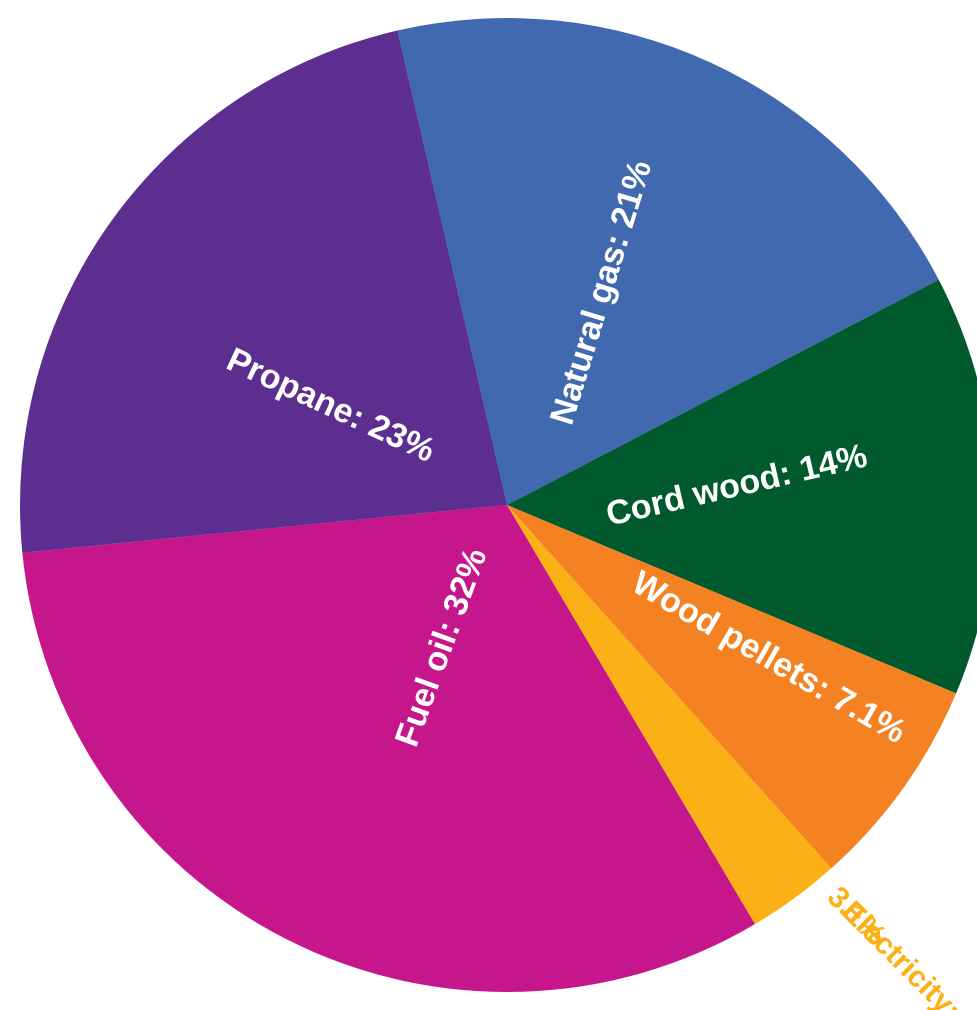 The height and width of the screenshot is (1010, 977). Describe the element at coordinates (669, 715) in the screenshot. I see `pie-slice-electricity` at that location.